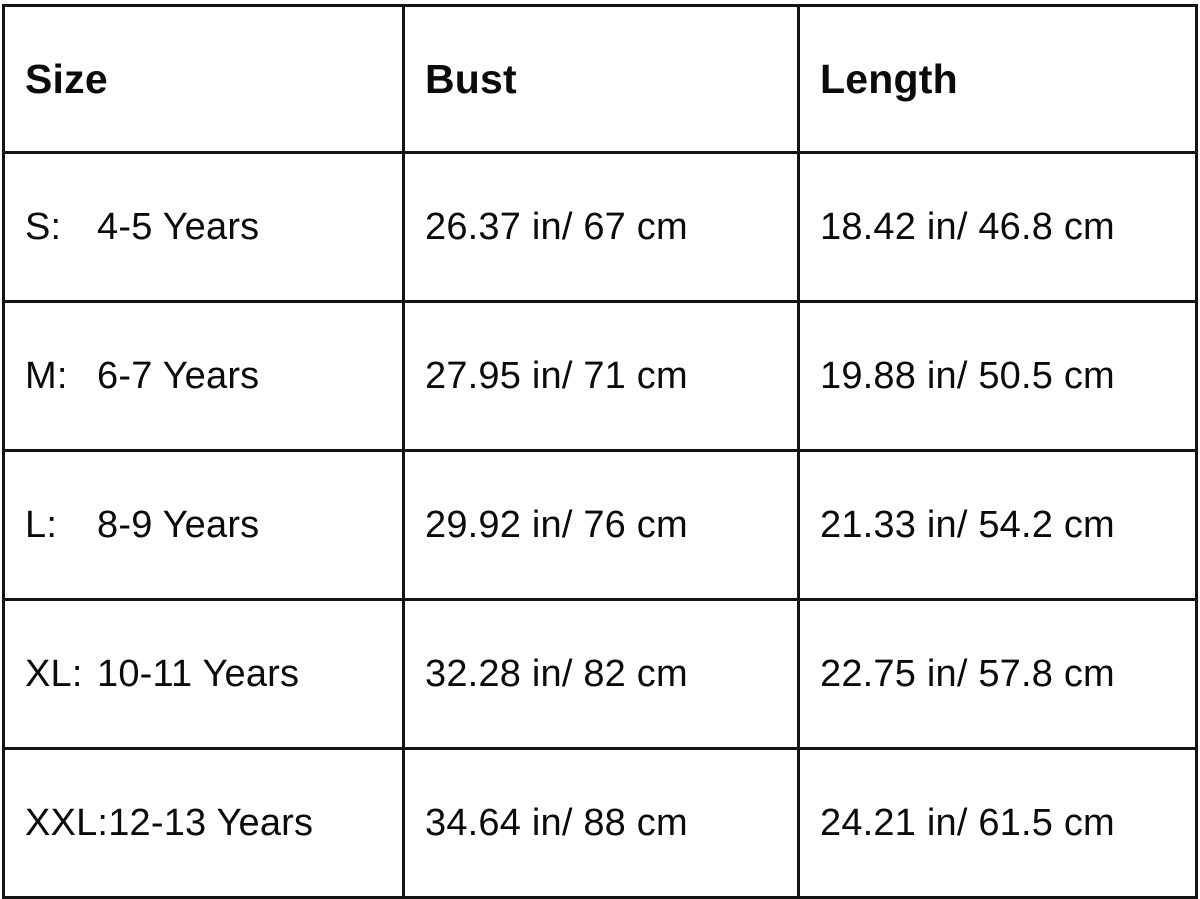  Describe the element at coordinates (997, 79) in the screenshot. I see `column-header-length: Length` at that location.